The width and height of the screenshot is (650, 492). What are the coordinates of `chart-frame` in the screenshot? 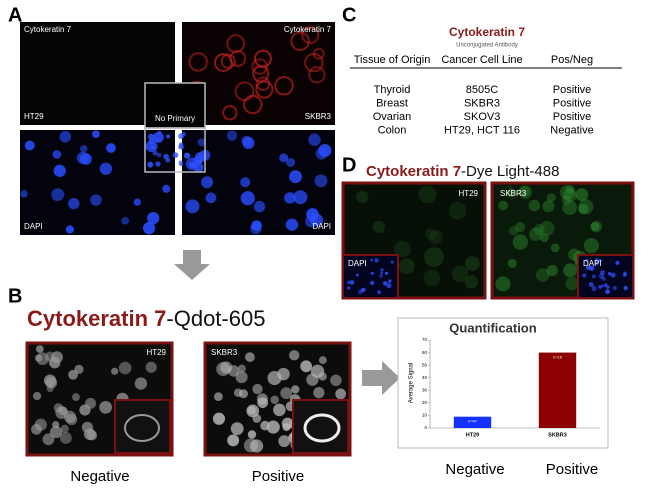 It's located at (503, 383).